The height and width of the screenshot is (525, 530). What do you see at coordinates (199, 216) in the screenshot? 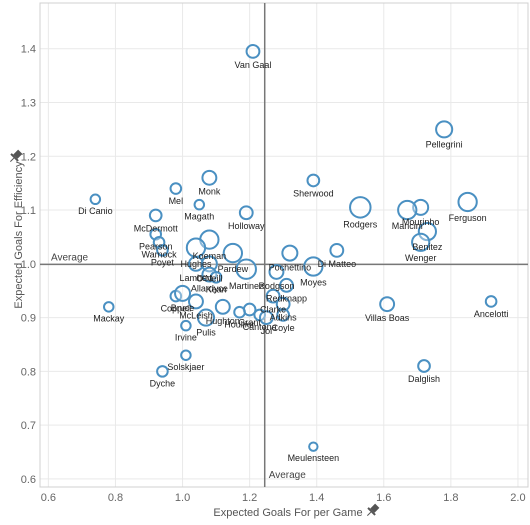
I see `point-label: Magath` at bounding box center [199, 216].